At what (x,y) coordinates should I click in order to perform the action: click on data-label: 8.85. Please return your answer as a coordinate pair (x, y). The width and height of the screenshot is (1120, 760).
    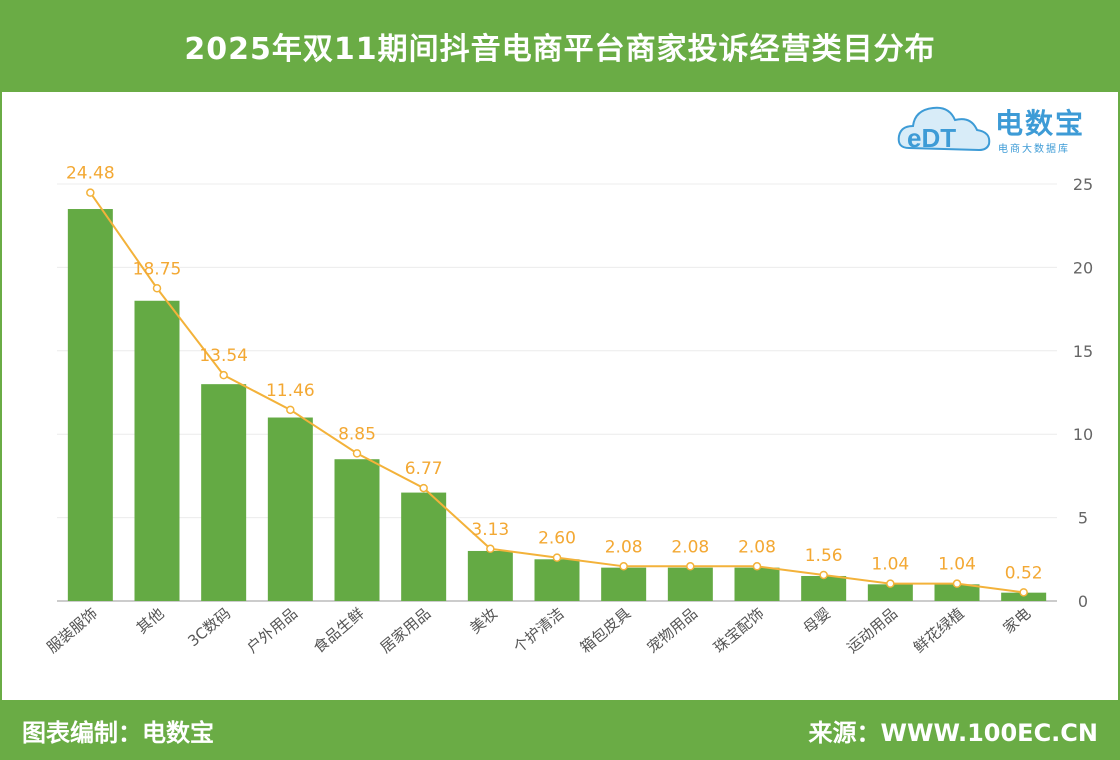
    Looking at the image, I should click on (357, 434).